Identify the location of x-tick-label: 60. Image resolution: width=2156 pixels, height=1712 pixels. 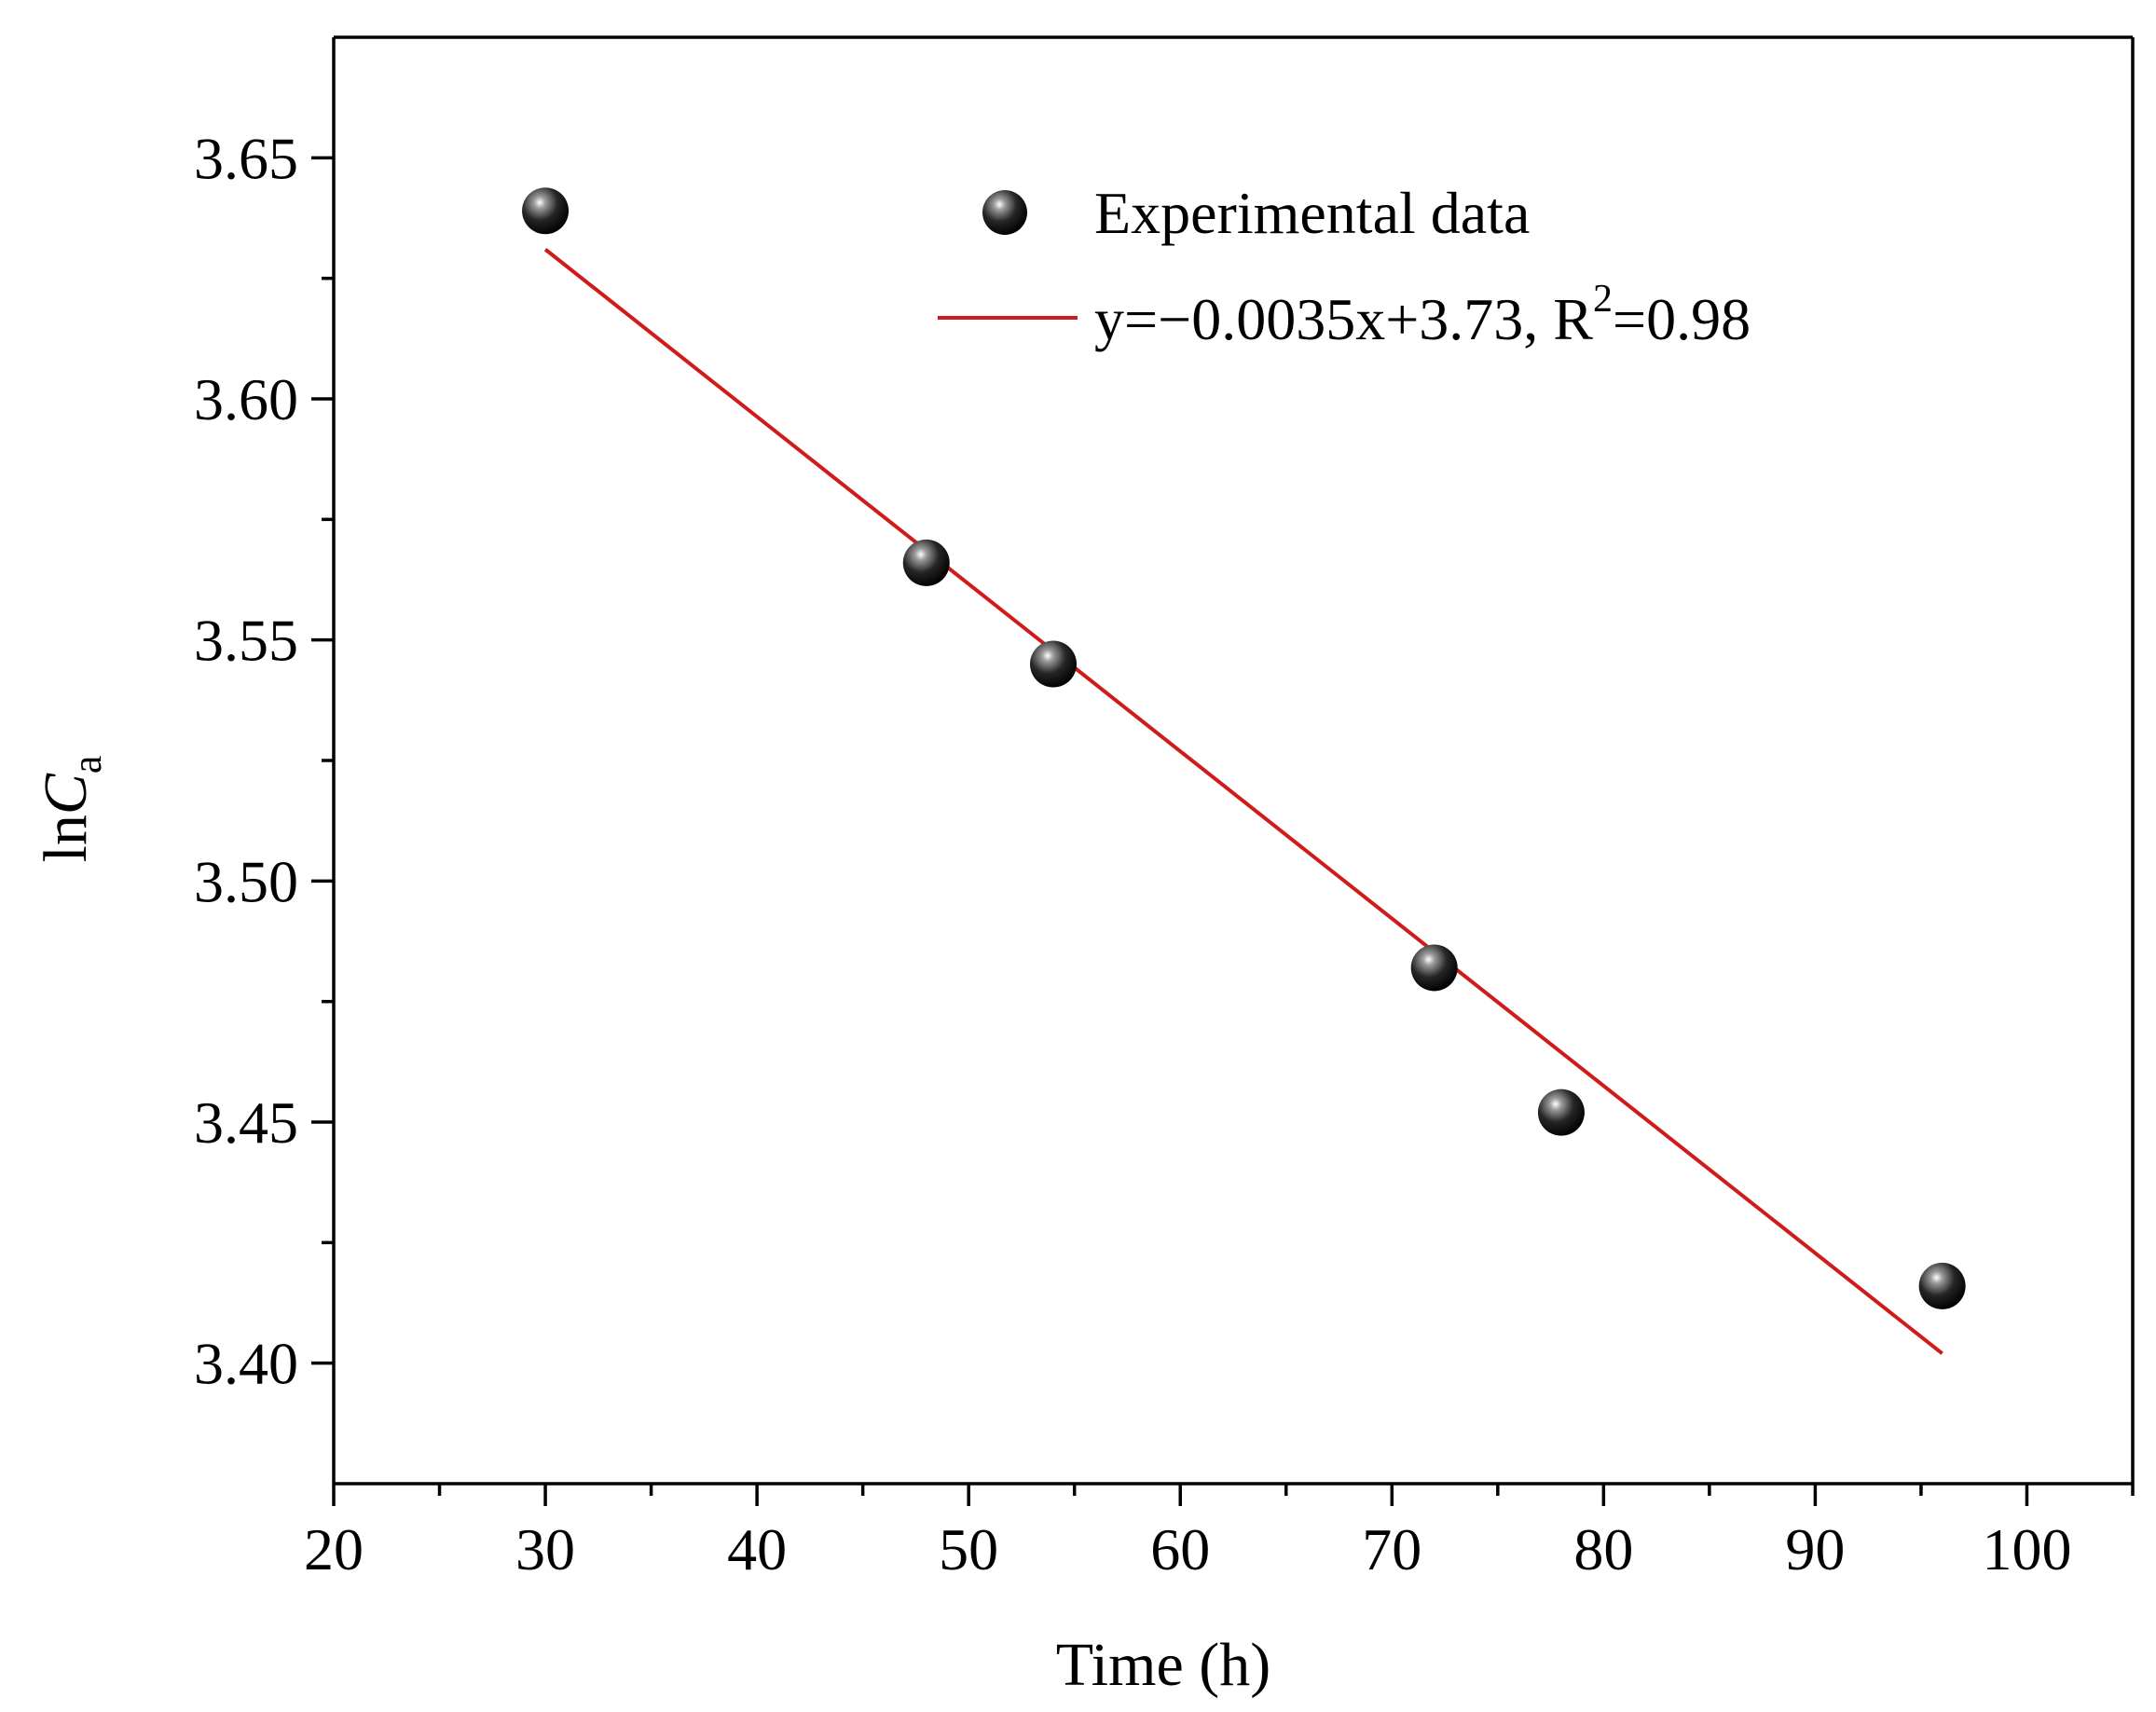
(1180, 1549).